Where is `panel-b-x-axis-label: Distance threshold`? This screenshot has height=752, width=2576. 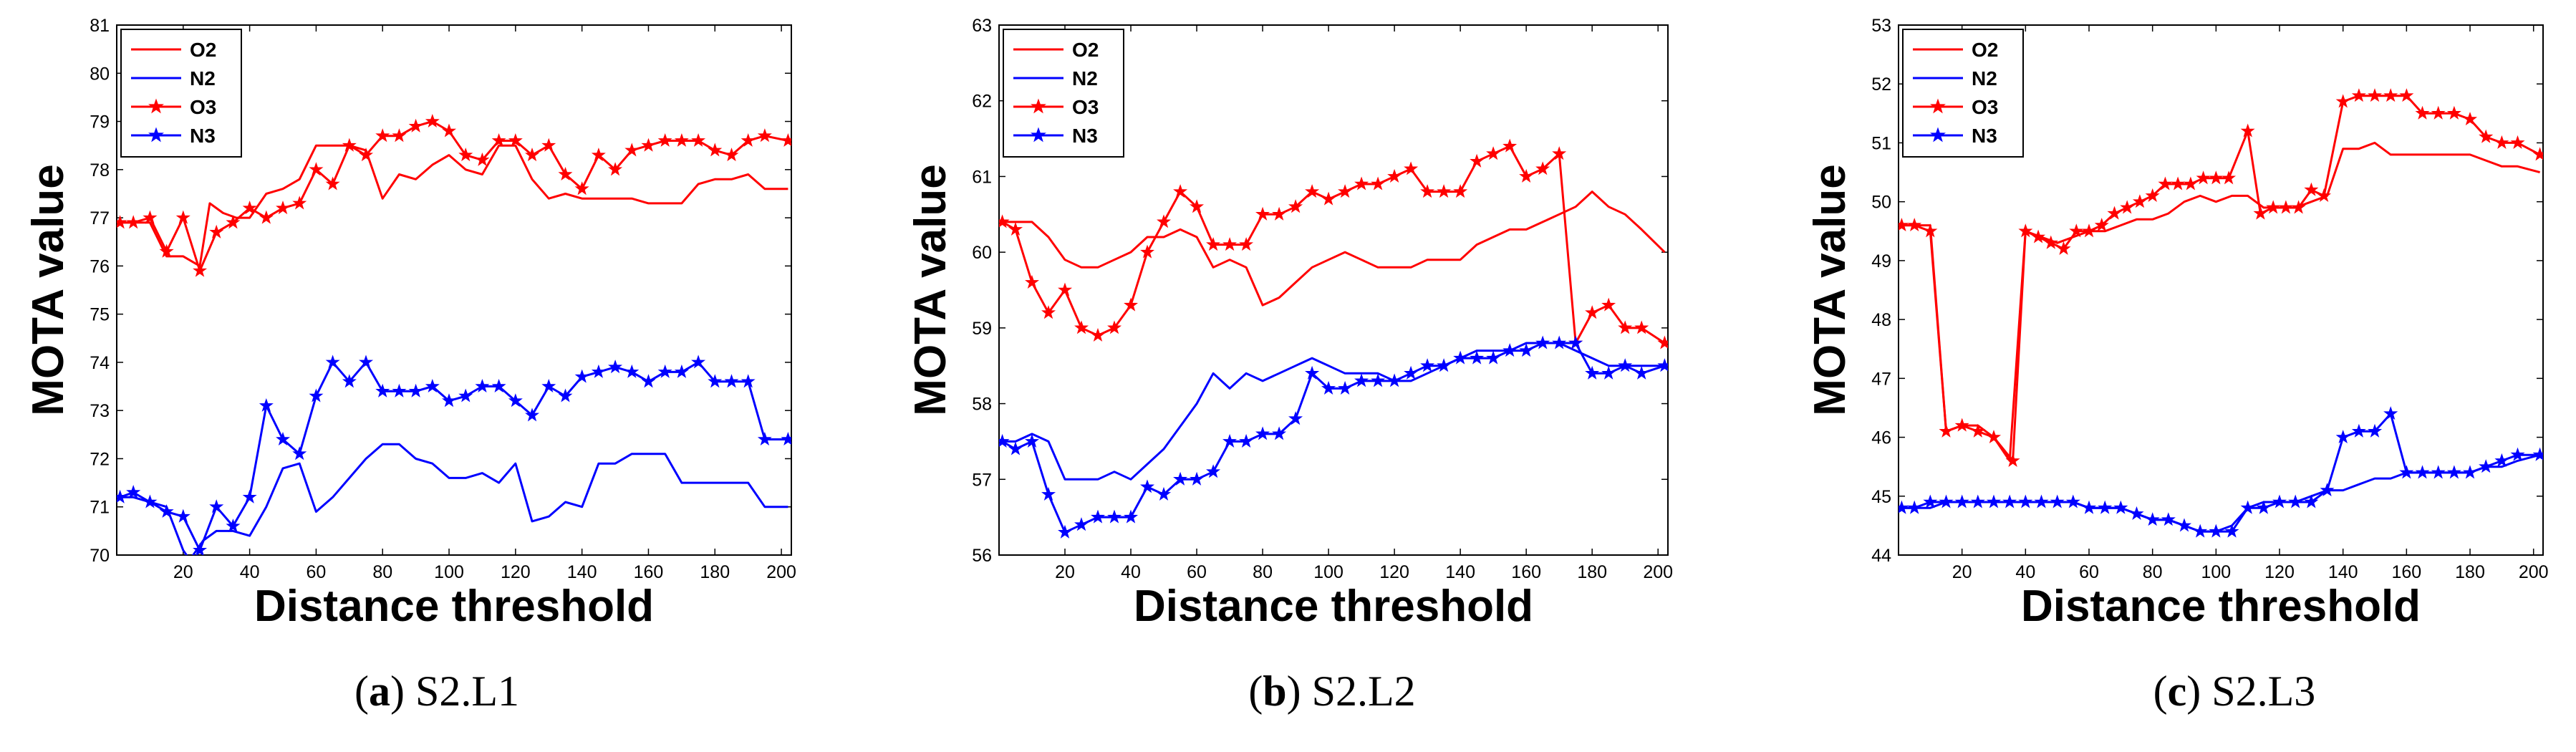 panel-b-x-axis-label: Distance threshold is located at coordinates (1333, 606).